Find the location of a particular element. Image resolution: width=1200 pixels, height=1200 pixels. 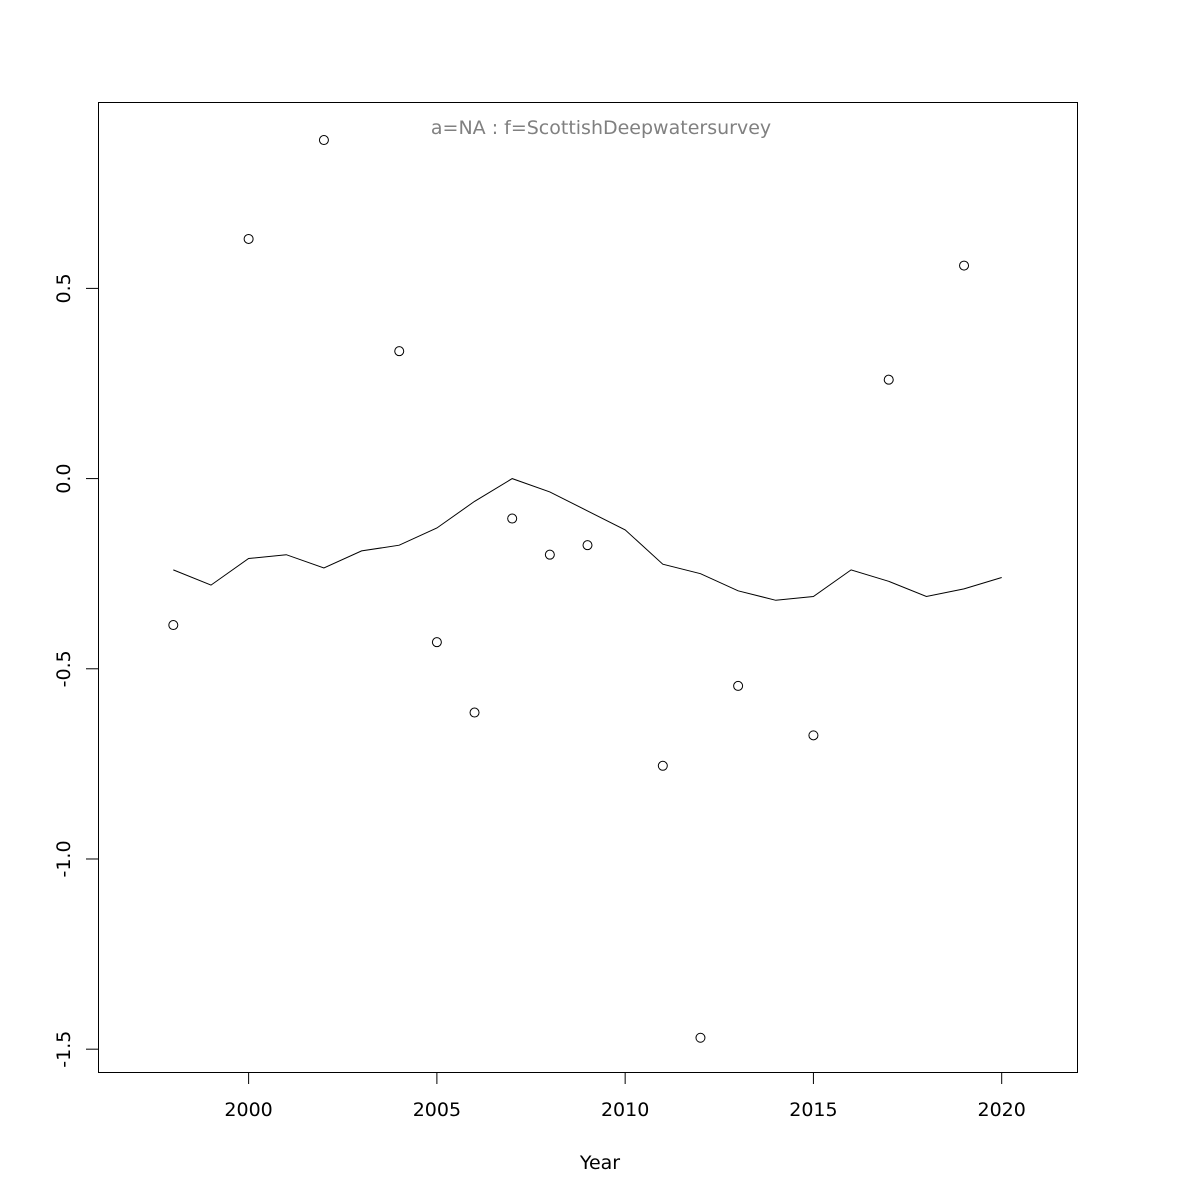

x-axis: 2000 2005 2010 2015 2020 is located at coordinates (625, 1096).